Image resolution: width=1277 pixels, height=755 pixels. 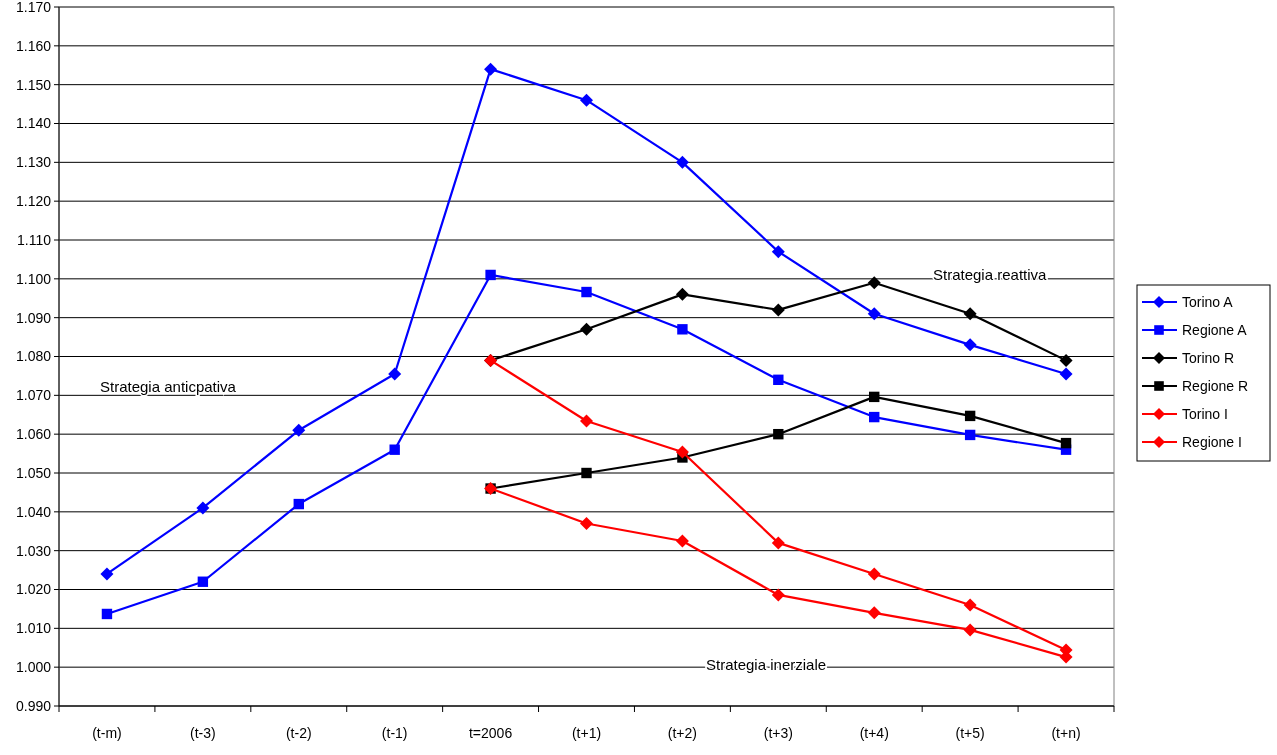 I want to click on y-tick-label: 1.020, so click(x=33, y=589).